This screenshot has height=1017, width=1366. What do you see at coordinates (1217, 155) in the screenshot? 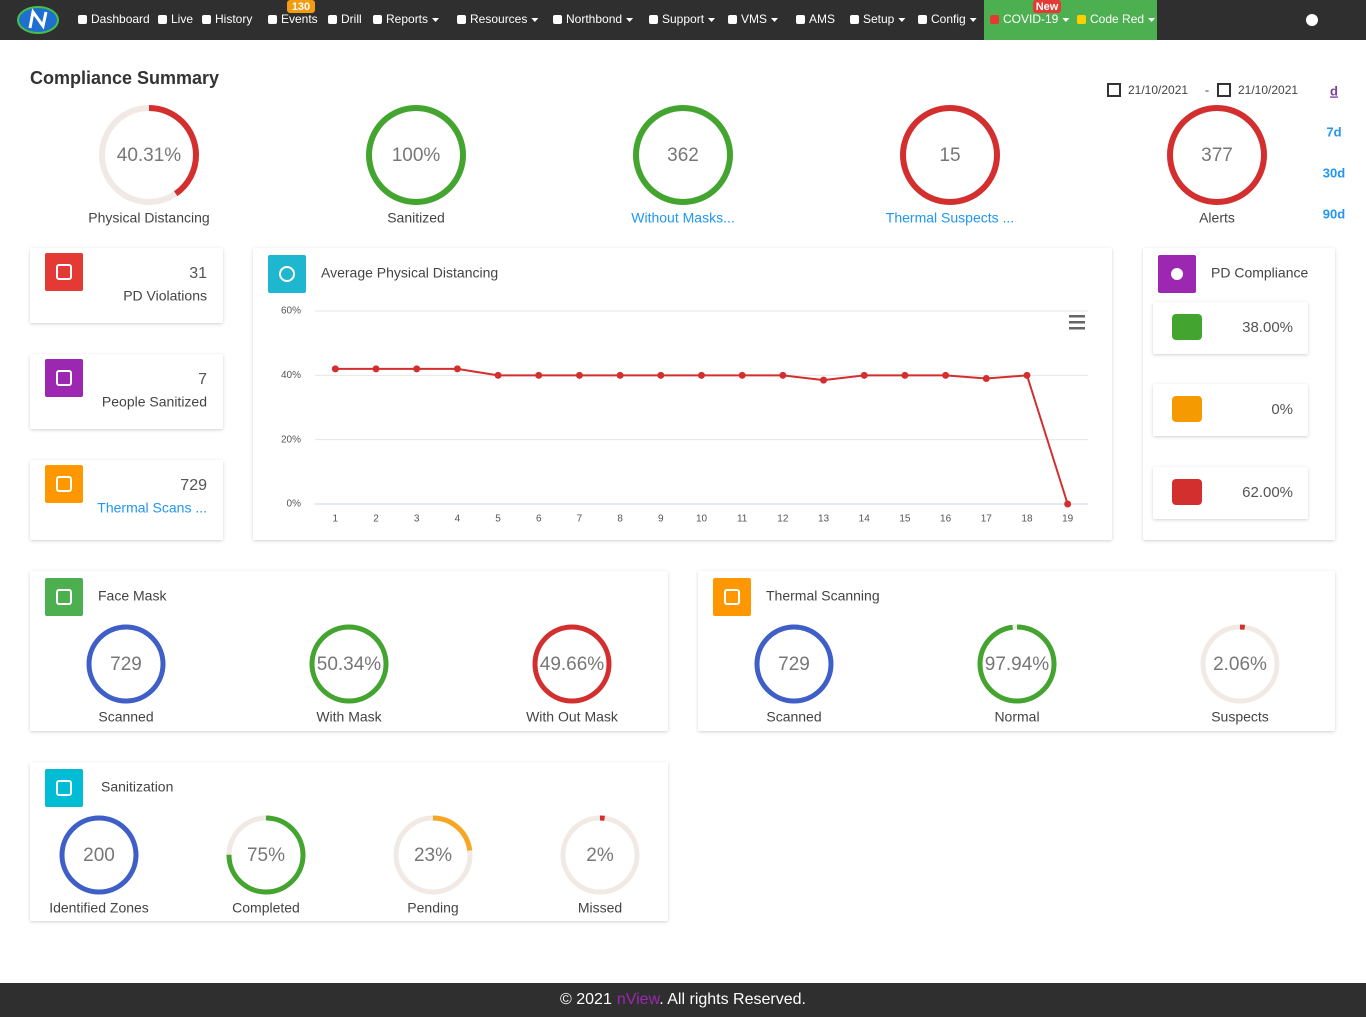
I see `gauge-value: 377` at bounding box center [1217, 155].